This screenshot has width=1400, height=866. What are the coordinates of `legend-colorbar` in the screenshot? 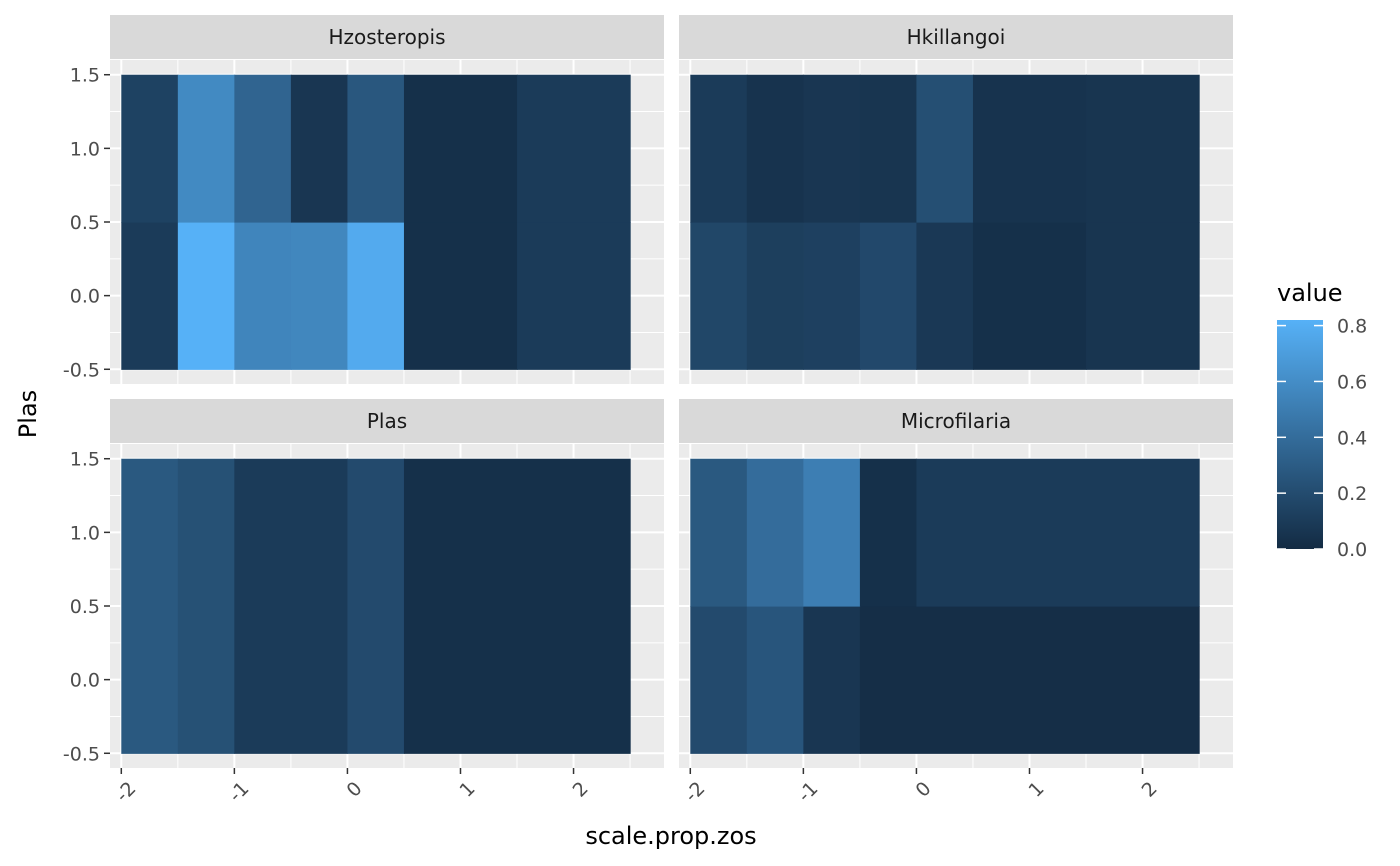 It's located at (1300, 434).